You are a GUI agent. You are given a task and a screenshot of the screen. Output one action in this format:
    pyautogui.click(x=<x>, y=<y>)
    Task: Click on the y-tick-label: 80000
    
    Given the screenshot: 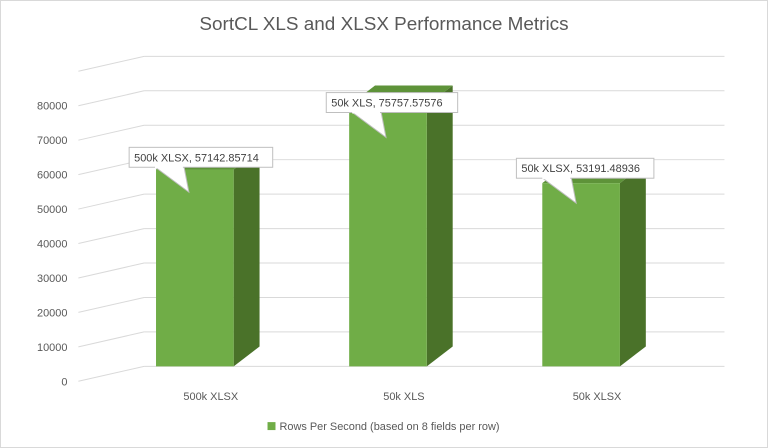 What is the action you would take?
    pyautogui.click(x=52, y=107)
    